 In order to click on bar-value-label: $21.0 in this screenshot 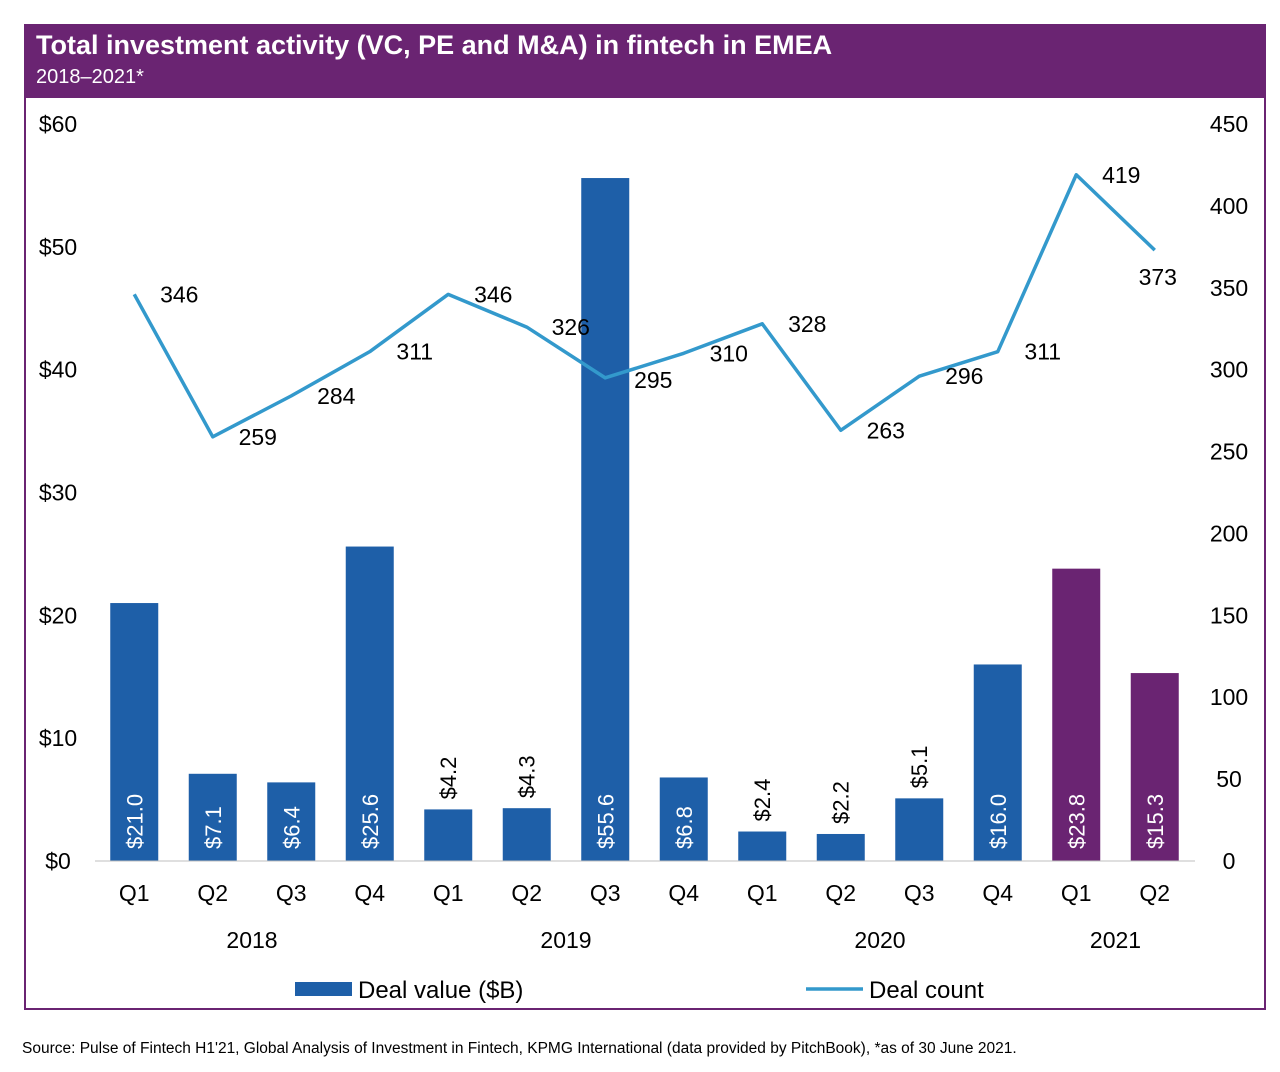, I will do `click(134, 821)`.